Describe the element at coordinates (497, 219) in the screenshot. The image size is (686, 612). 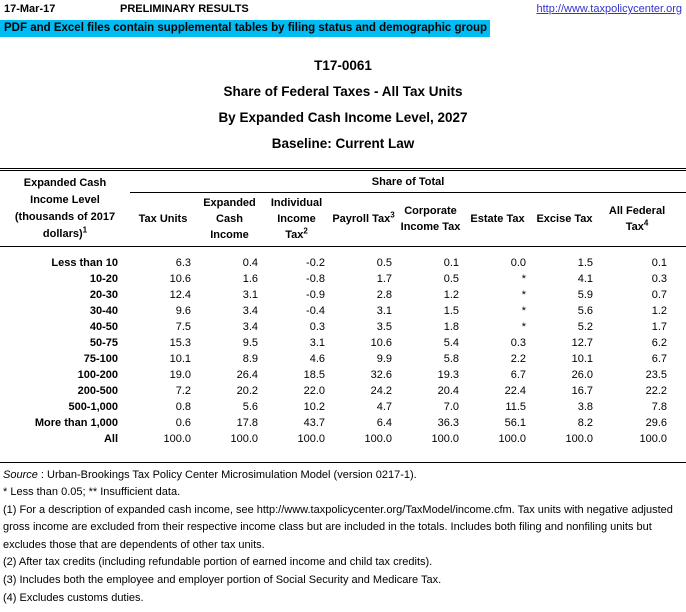
I see `column-header: Estate Tax` at that location.